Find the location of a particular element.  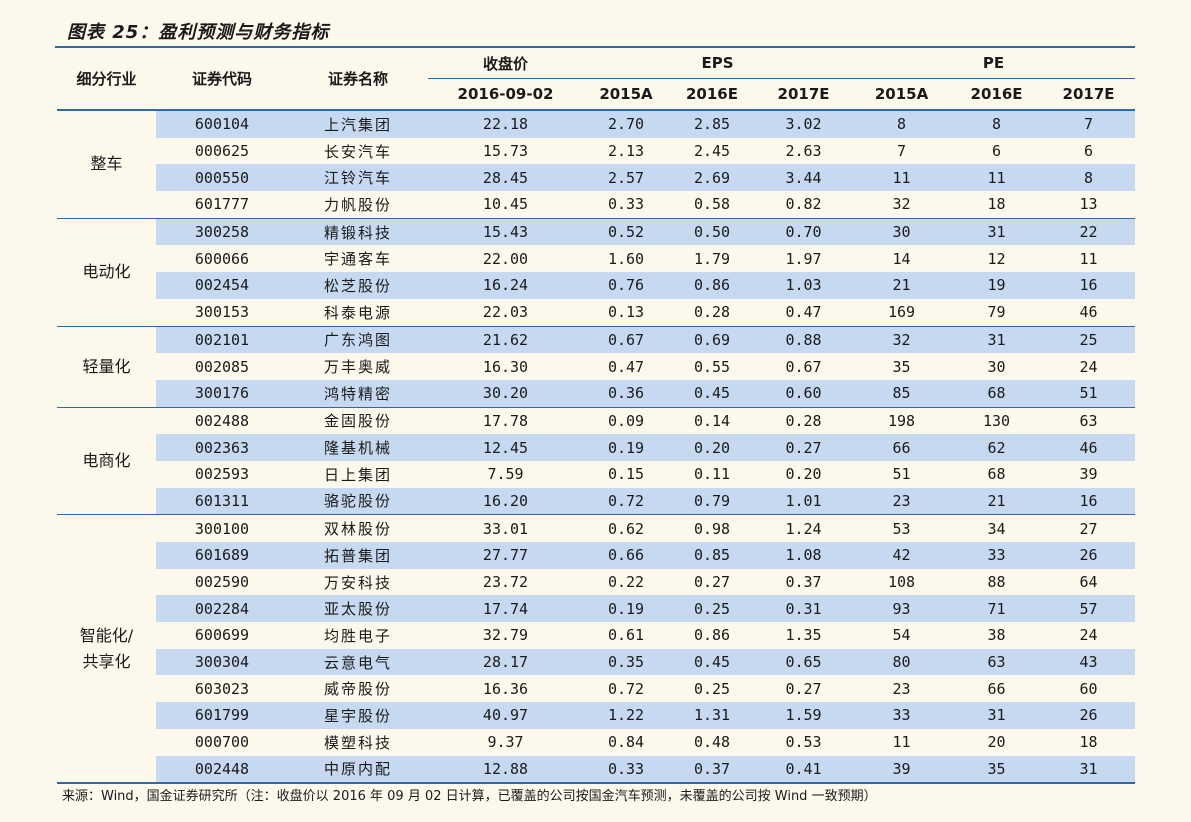

header-eps-2015: 2015A is located at coordinates (626, 94).